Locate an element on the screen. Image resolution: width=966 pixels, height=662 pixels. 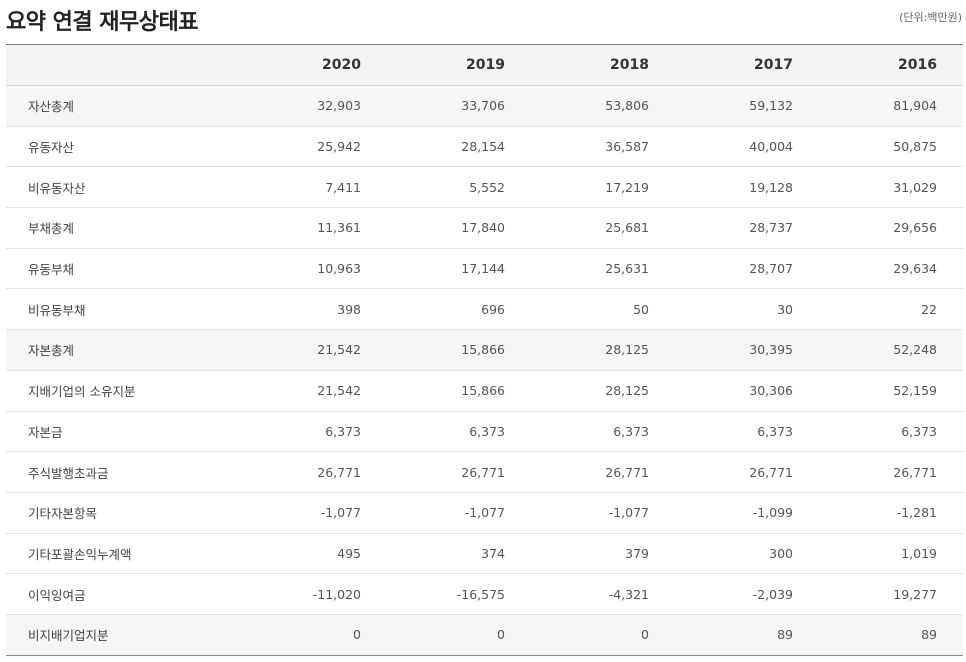
value-cell: 32,903 is located at coordinates (339, 106).